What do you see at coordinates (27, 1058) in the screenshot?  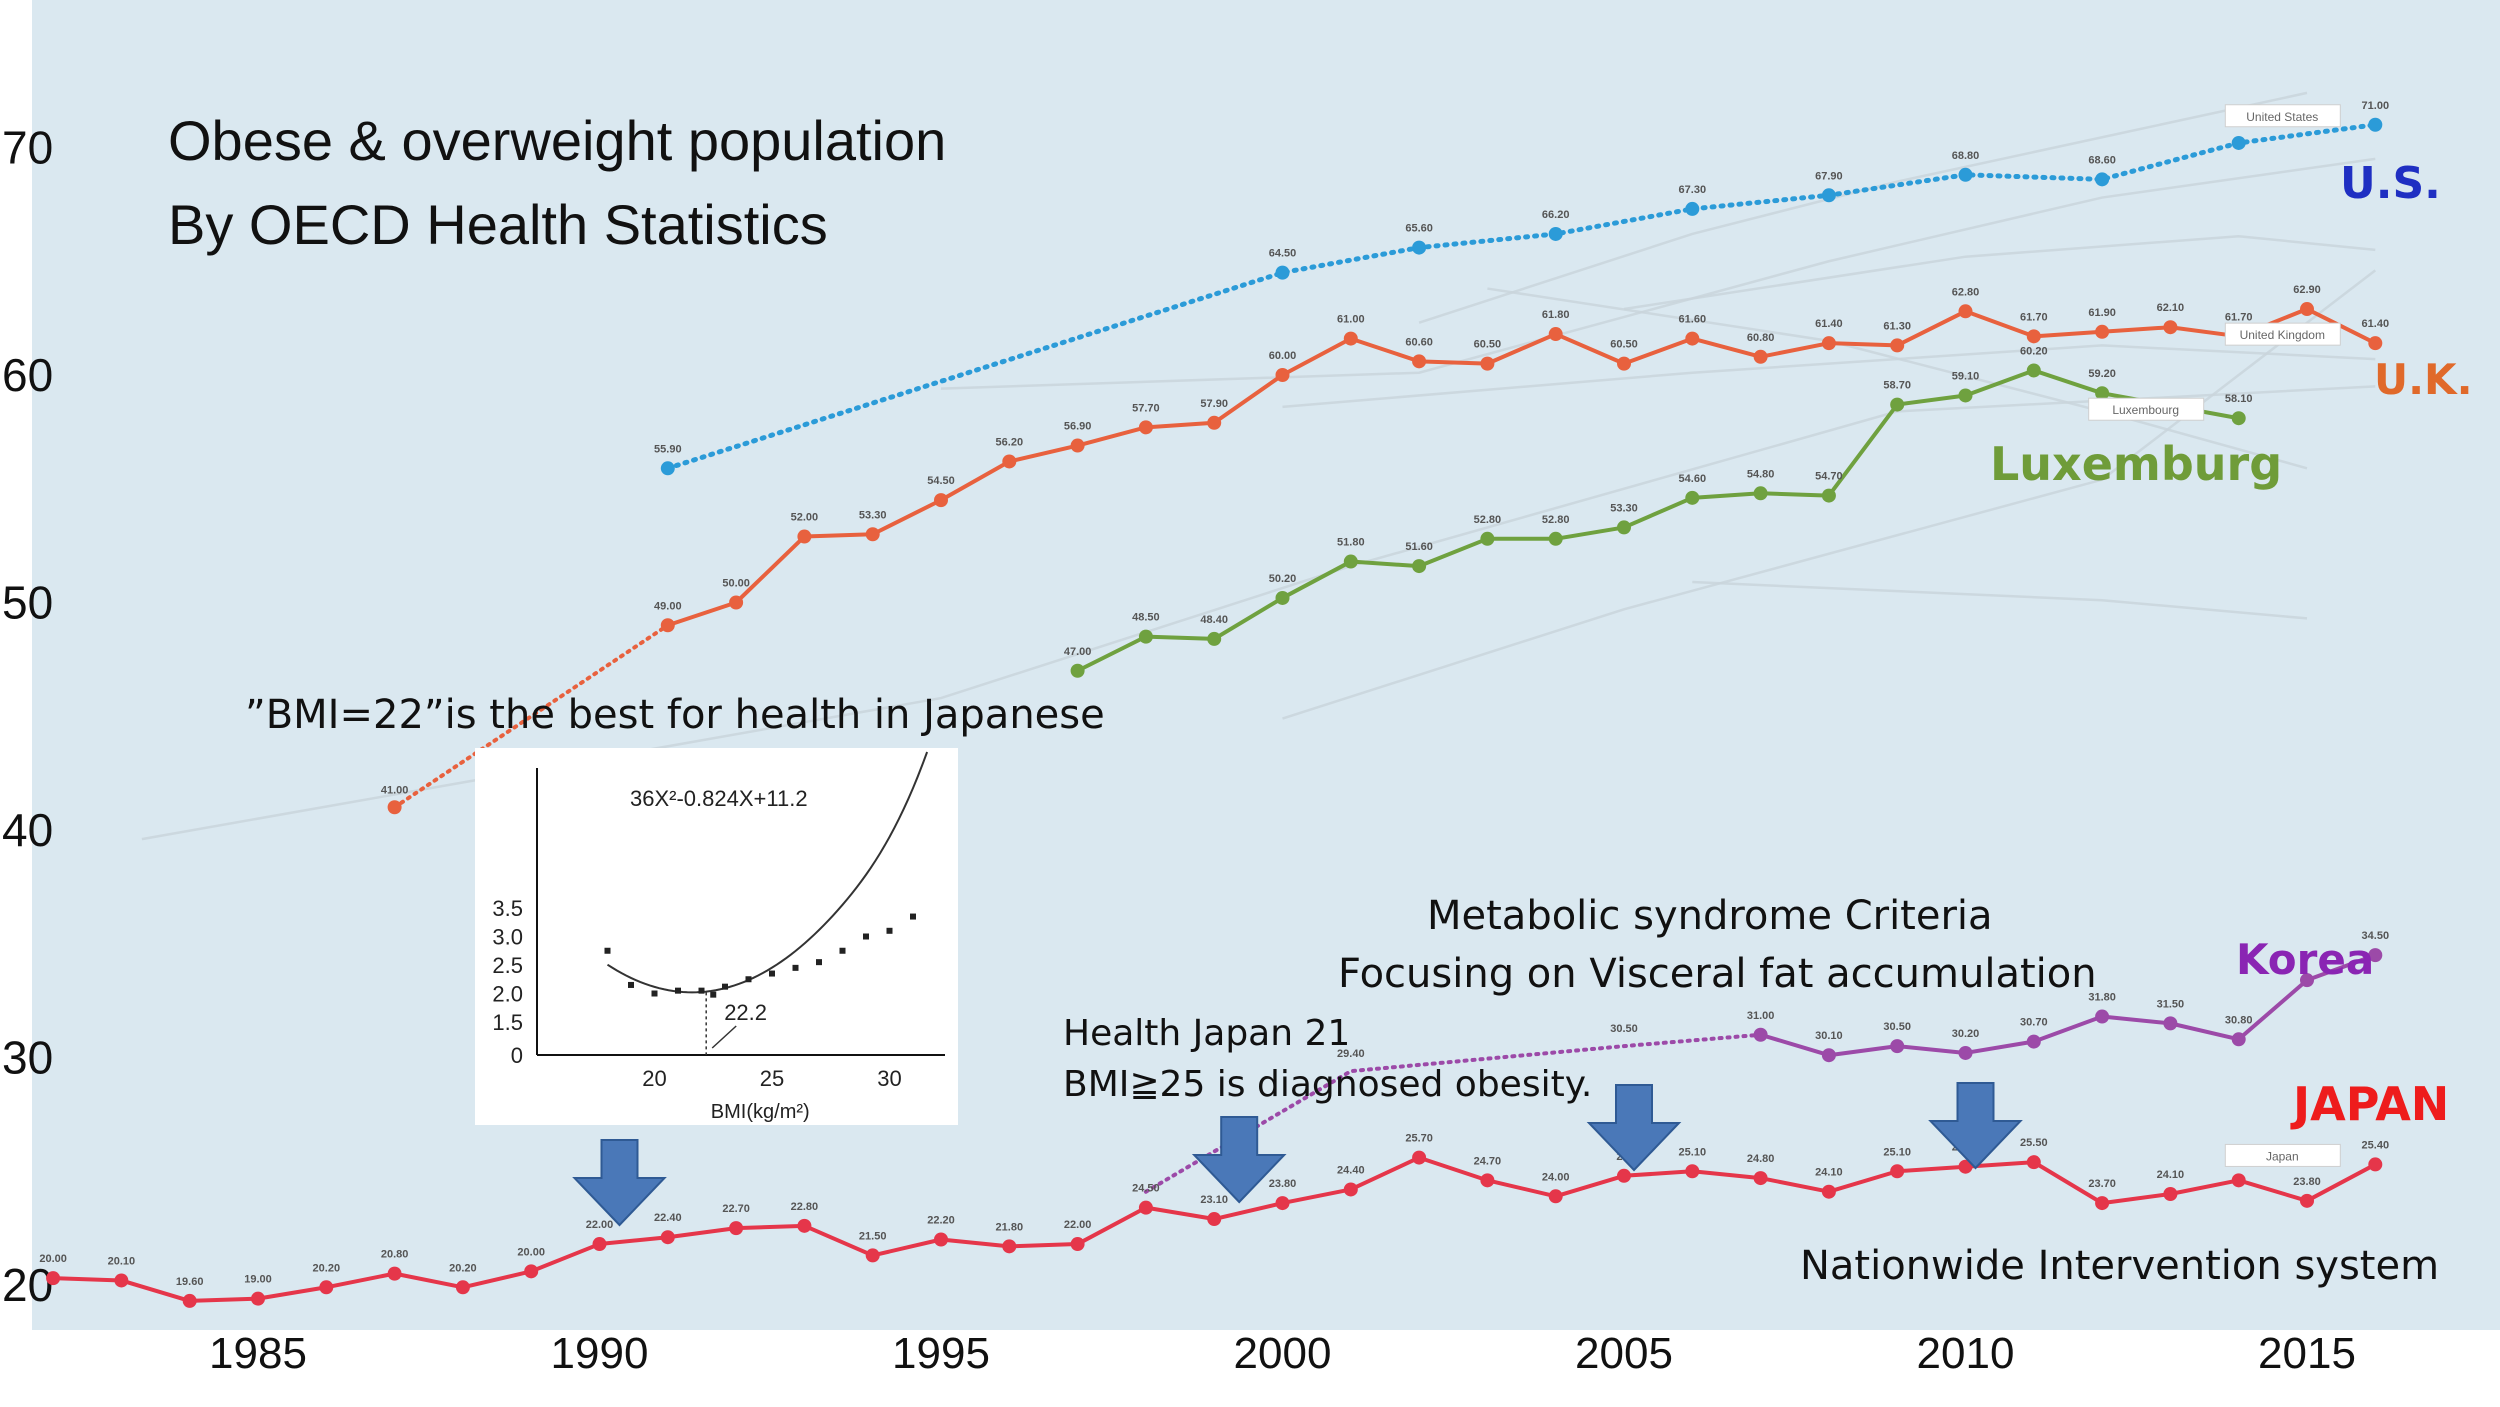 I see `y-tick-label: 30` at bounding box center [27, 1058].